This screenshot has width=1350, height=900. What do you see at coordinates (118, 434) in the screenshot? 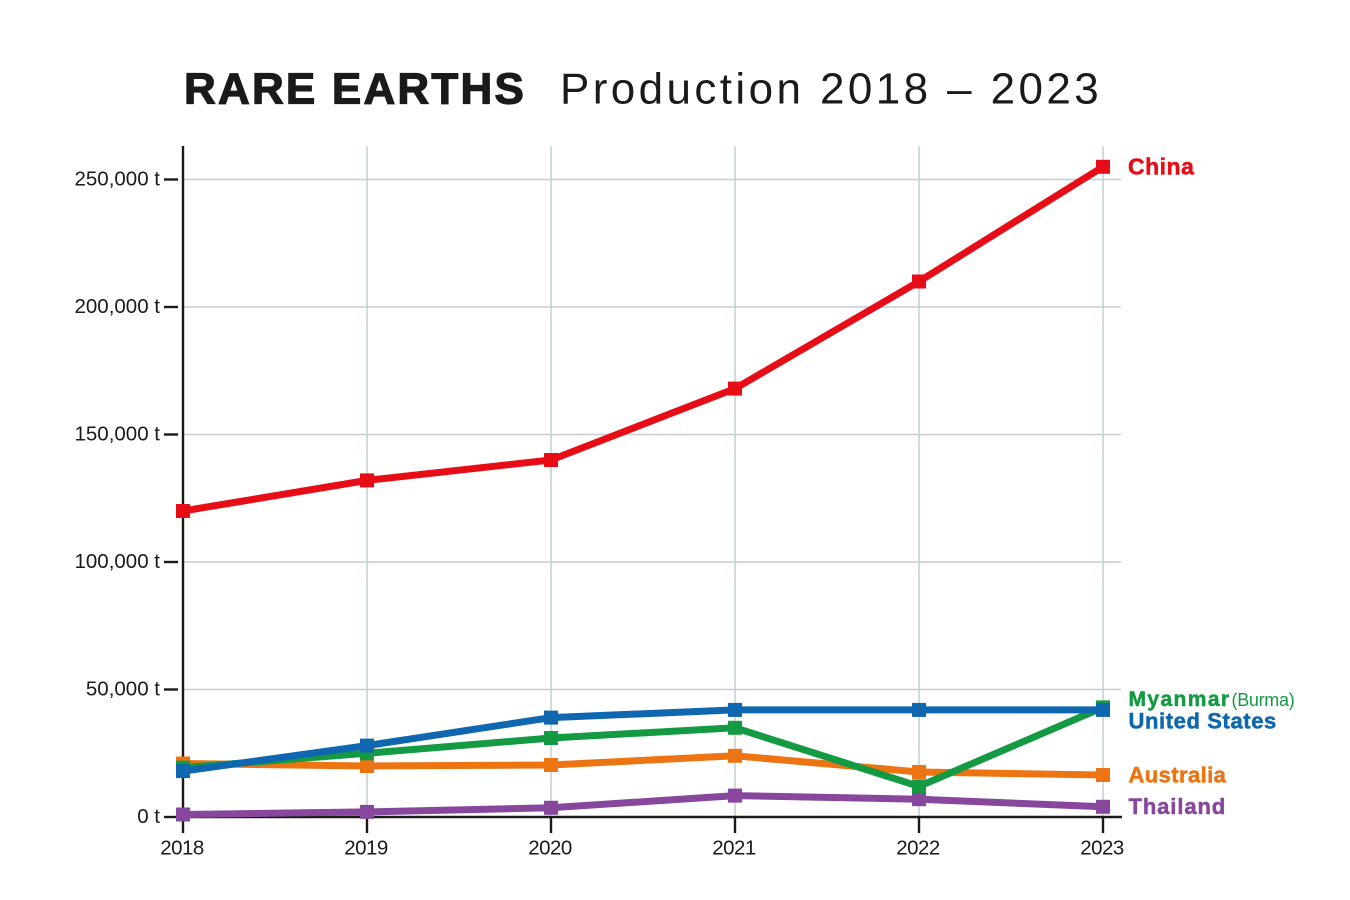
I see `svg-text: 150,000 t` at bounding box center [118, 434].